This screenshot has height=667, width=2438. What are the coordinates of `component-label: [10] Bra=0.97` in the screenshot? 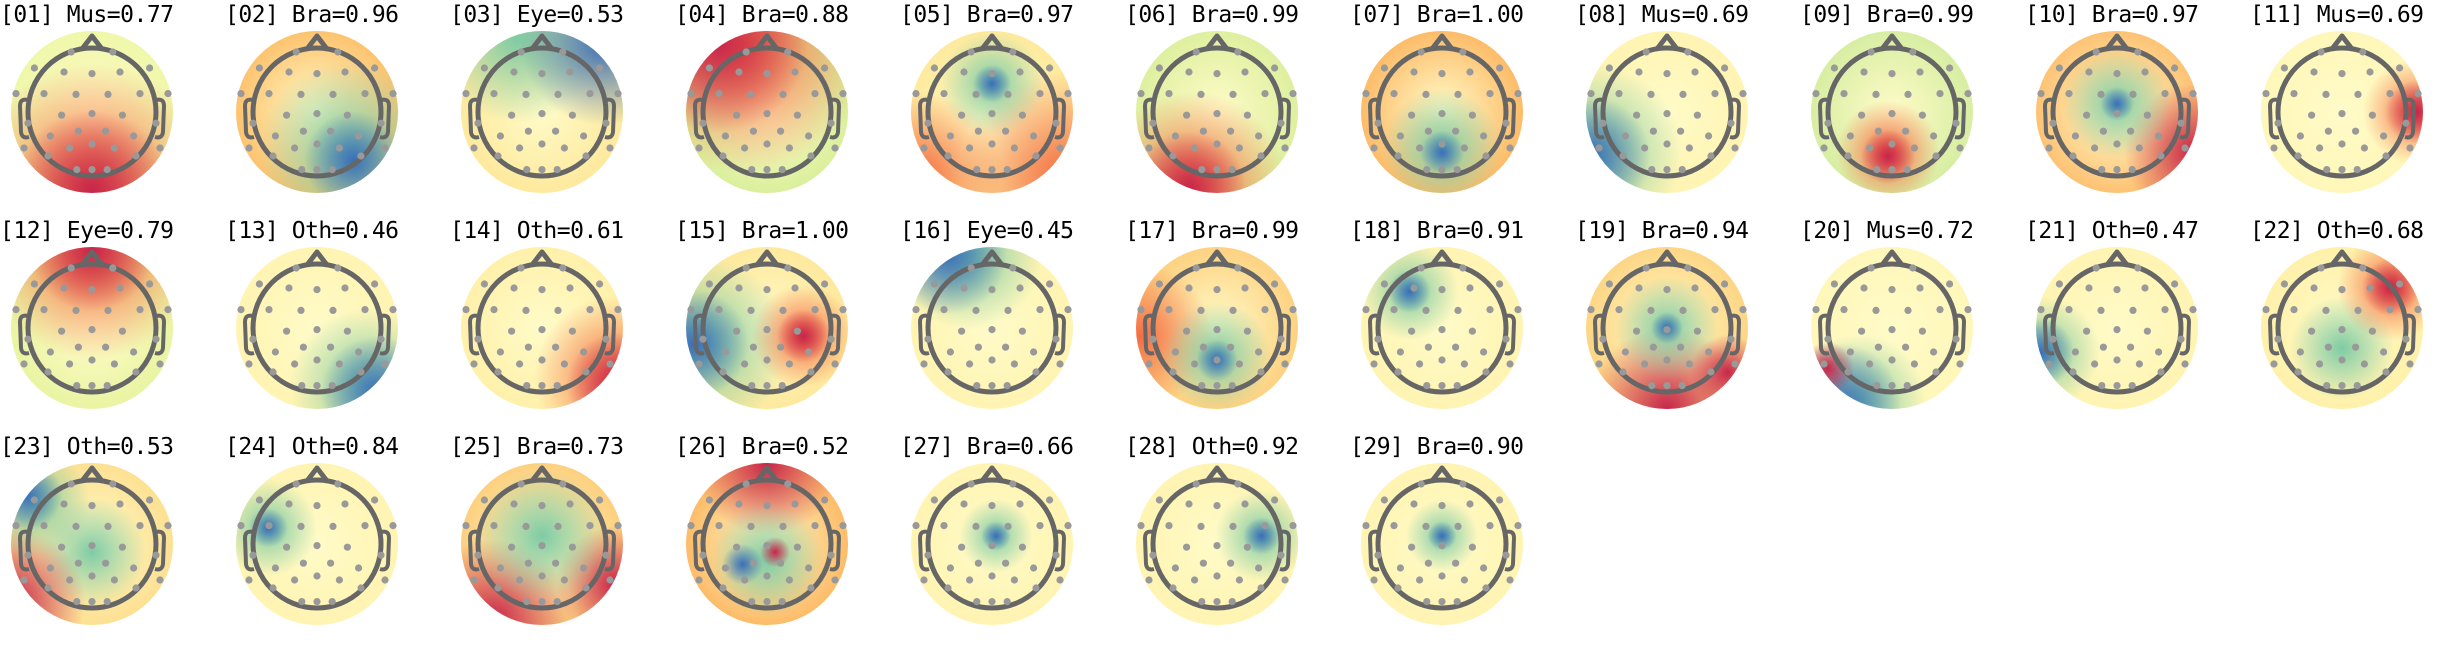 It's located at (2112, 15).